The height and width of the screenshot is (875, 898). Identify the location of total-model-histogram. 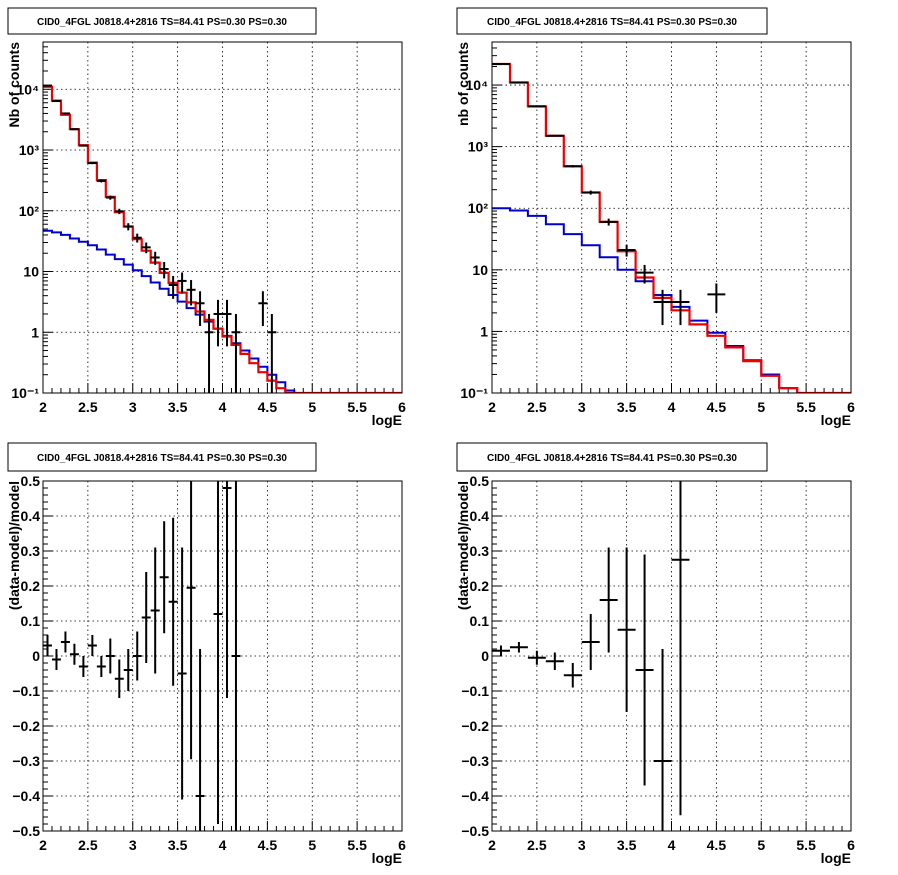
(222, 239).